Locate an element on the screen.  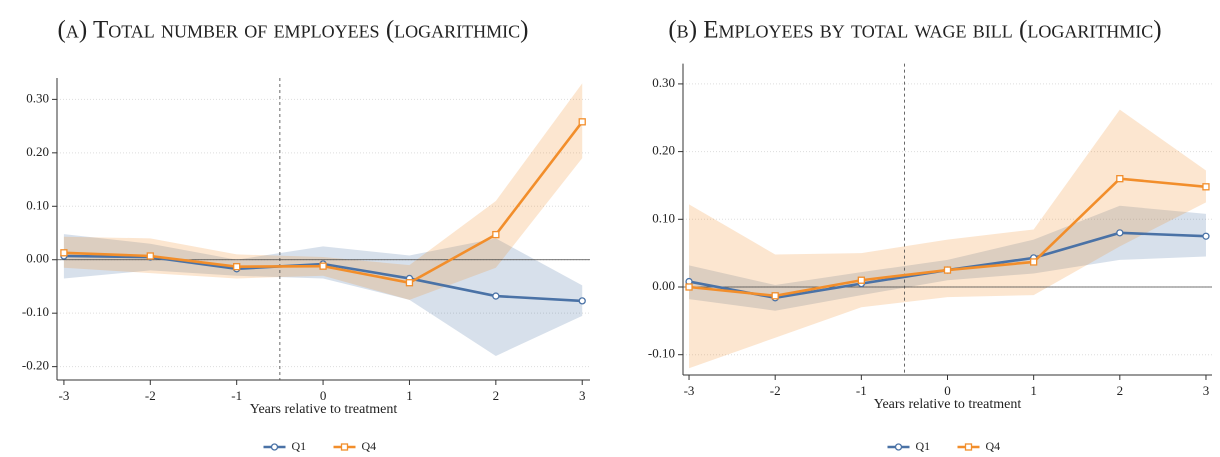
y-tick-label: -0.20 is located at coordinates (35, 365).